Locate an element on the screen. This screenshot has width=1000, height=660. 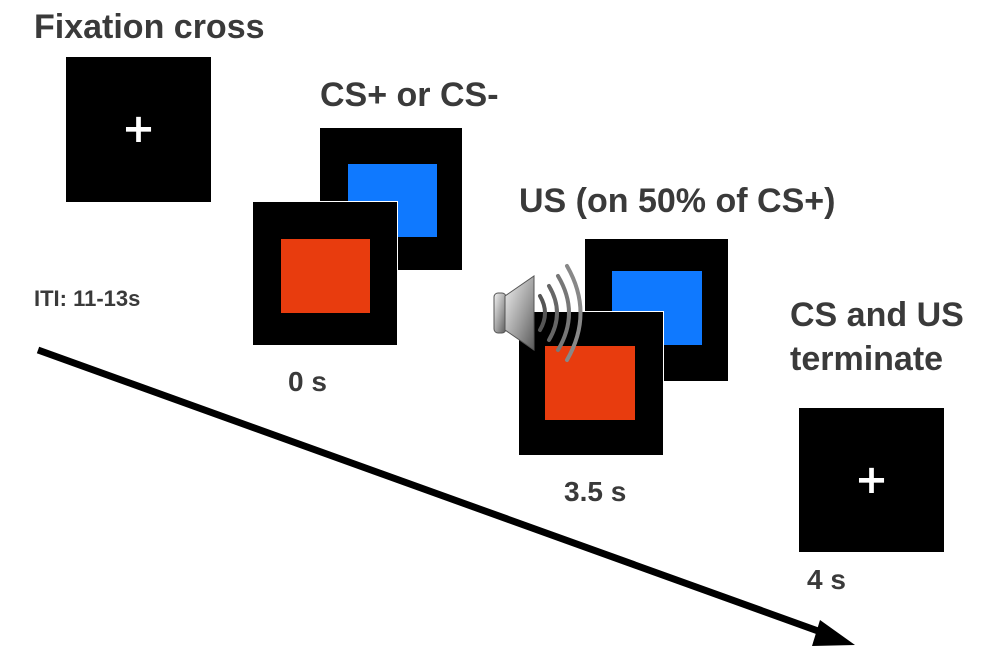
time-0s: 0 s is located at coordinates (307, 381).